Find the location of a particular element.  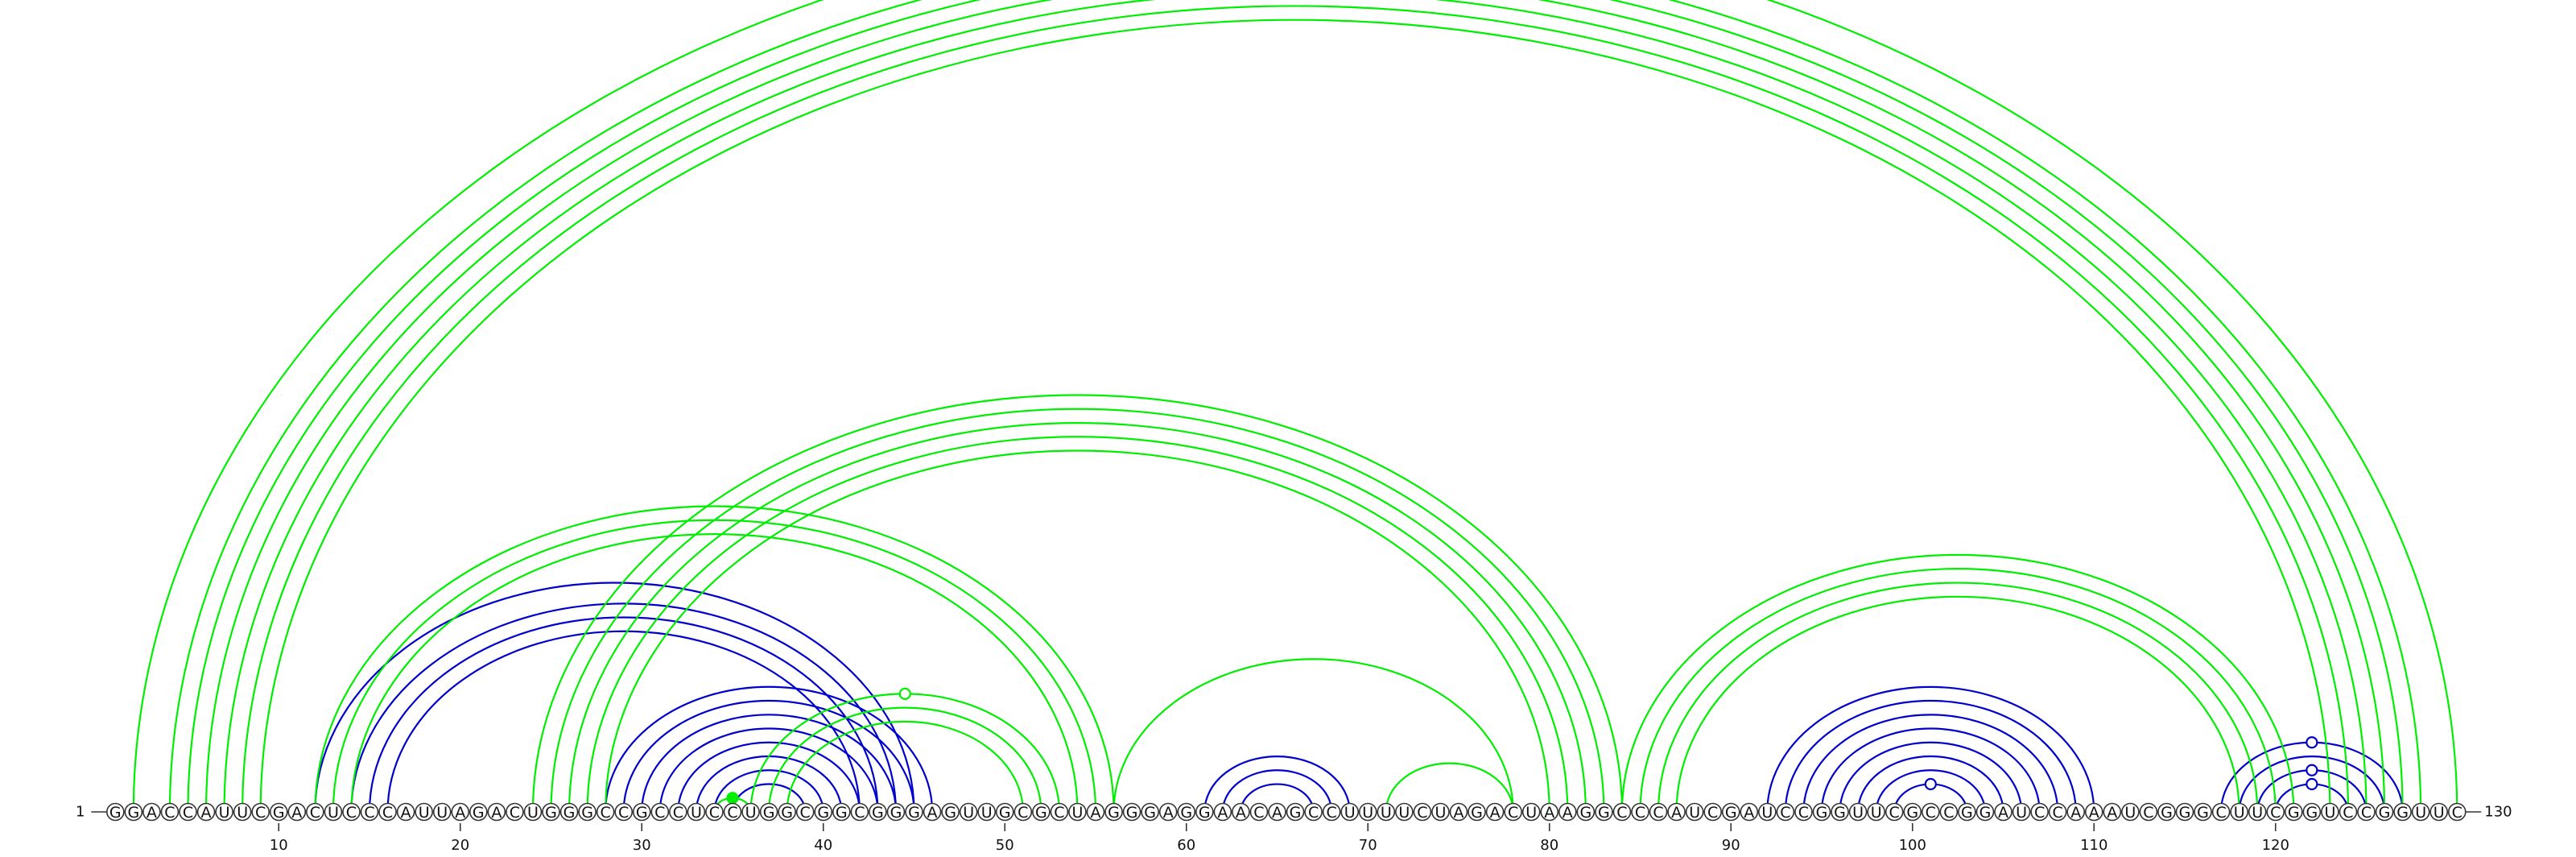

nucleotide-43: G is located at coordinates (878, 812).